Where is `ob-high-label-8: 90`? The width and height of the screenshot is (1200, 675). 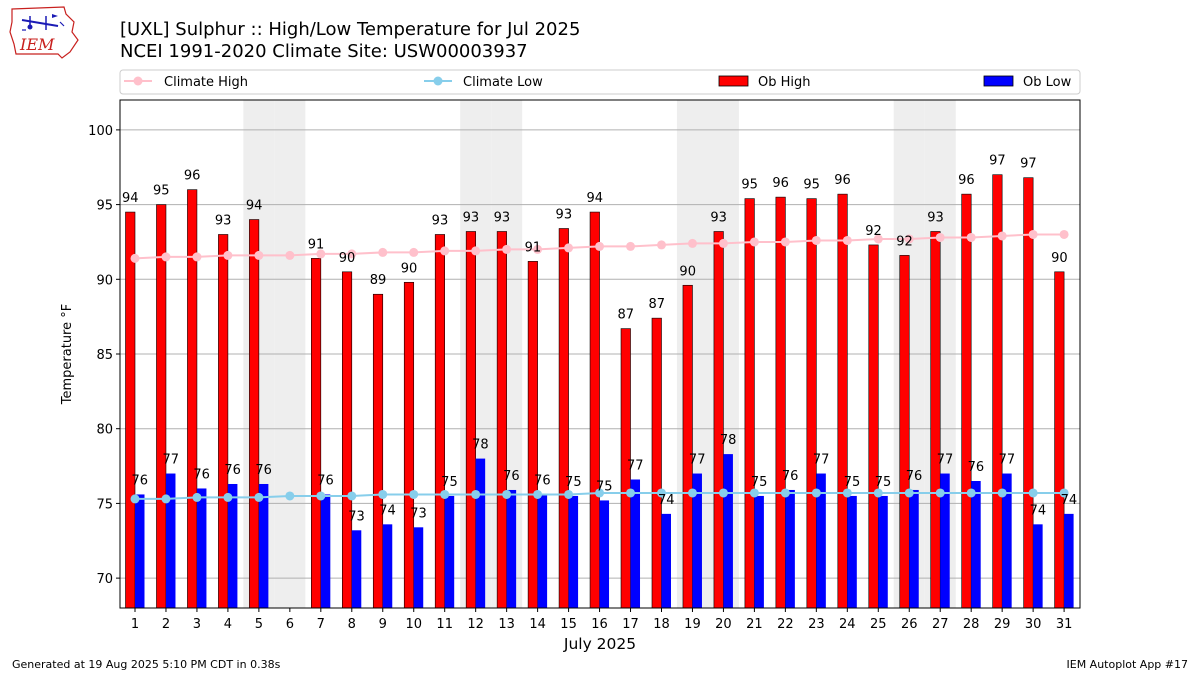
ob-high-label-8: 90 is located at coordinates (347, 258).